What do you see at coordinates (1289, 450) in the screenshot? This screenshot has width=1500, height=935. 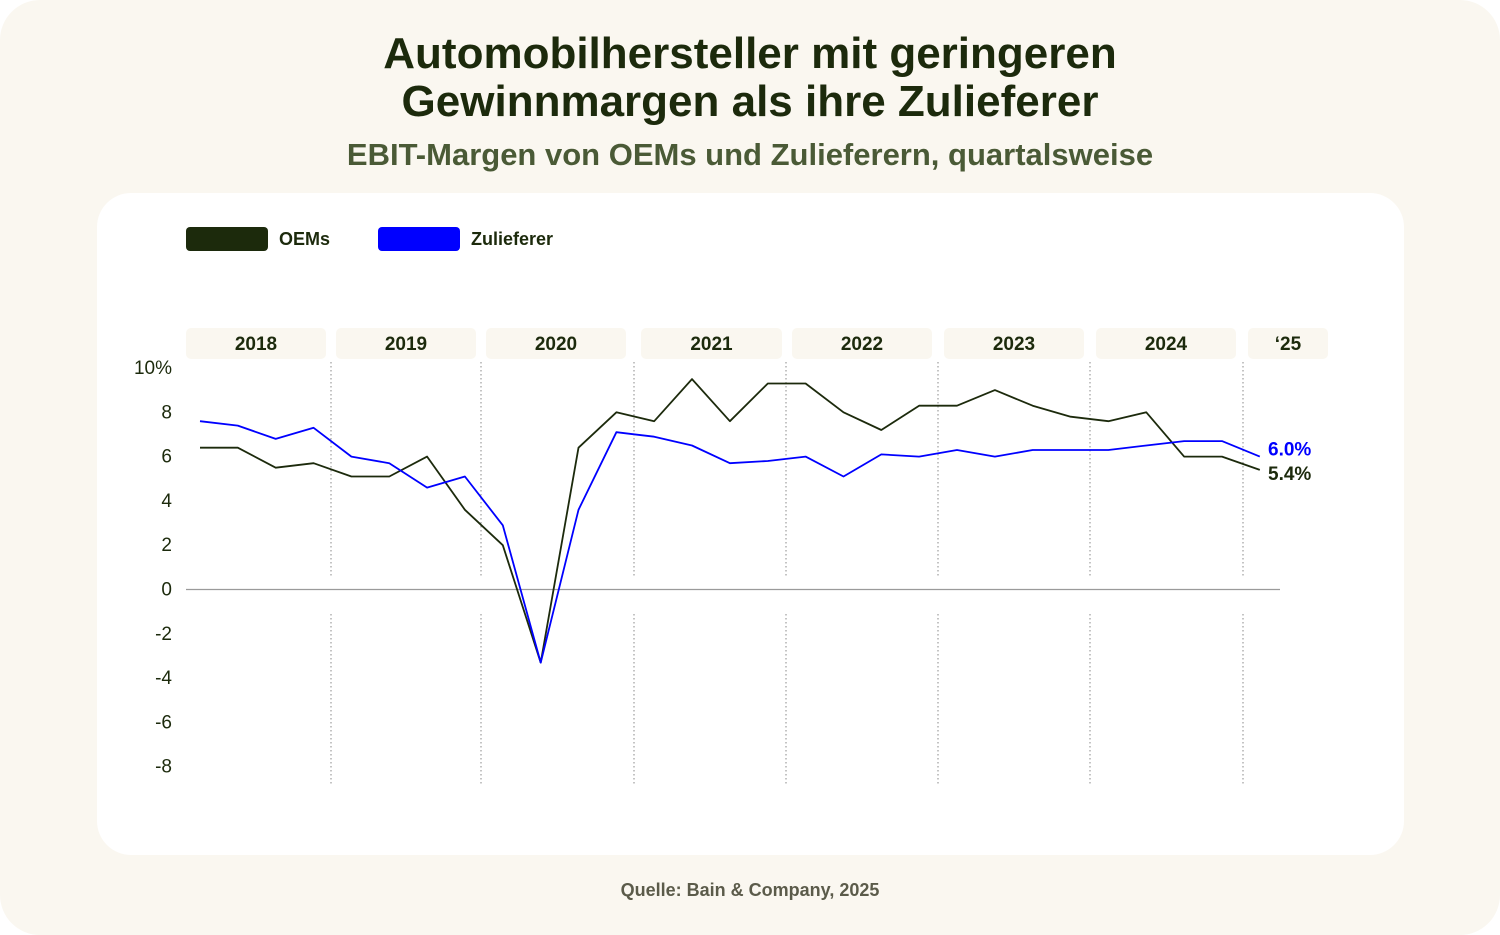 I see `end-value-label: 6.0%` at bounding box center [1289, 450].